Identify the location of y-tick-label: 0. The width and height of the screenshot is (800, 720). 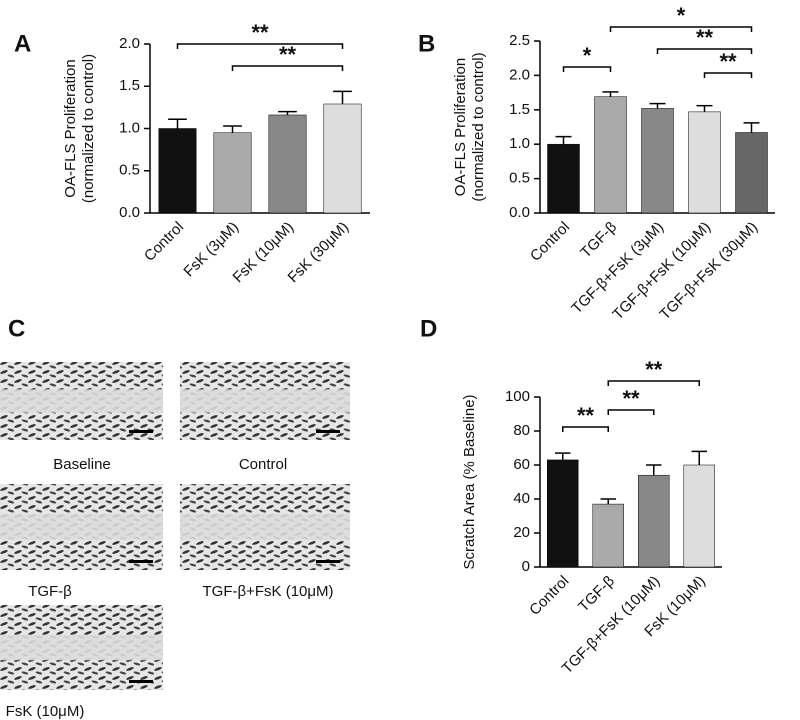
(526, 566).